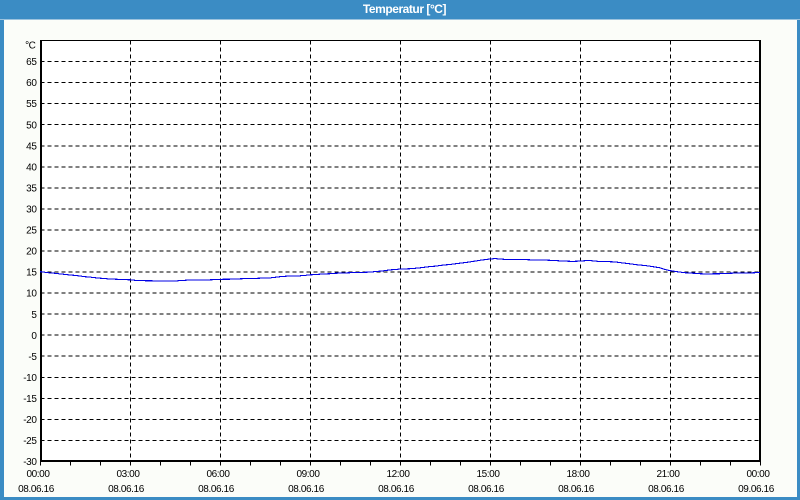 This screenshot has width=800, height=500. What do you see at coordinates (32, 357) in the screenshot?
I see `svg-text: -5` at bounding box center [32, 357].